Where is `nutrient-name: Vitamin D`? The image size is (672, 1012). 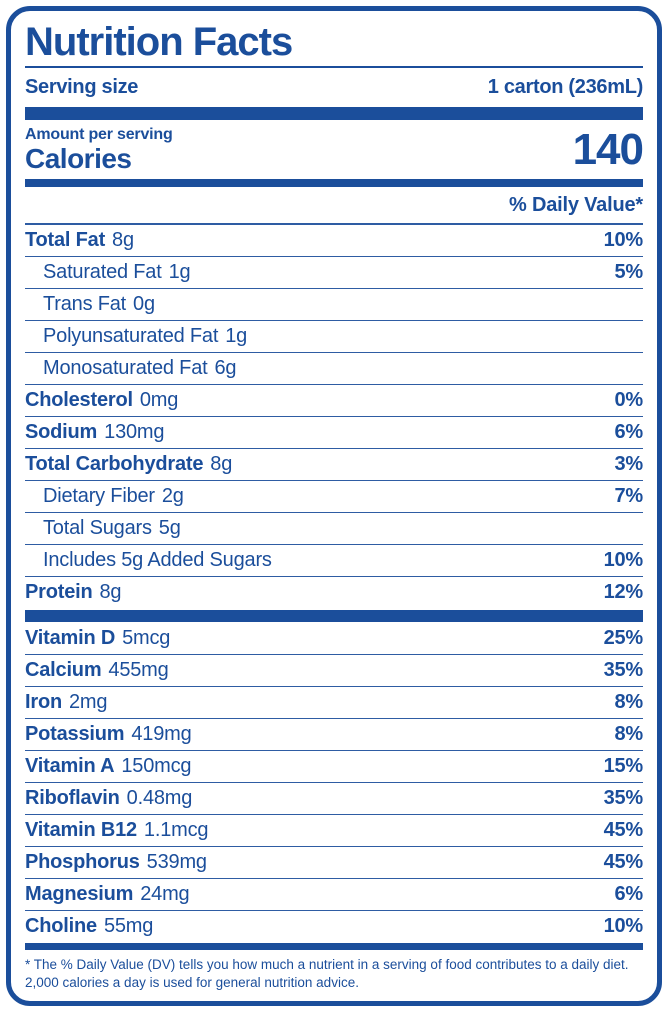
nutrient-name: Vitamin D is located at coordinates (70, 638).